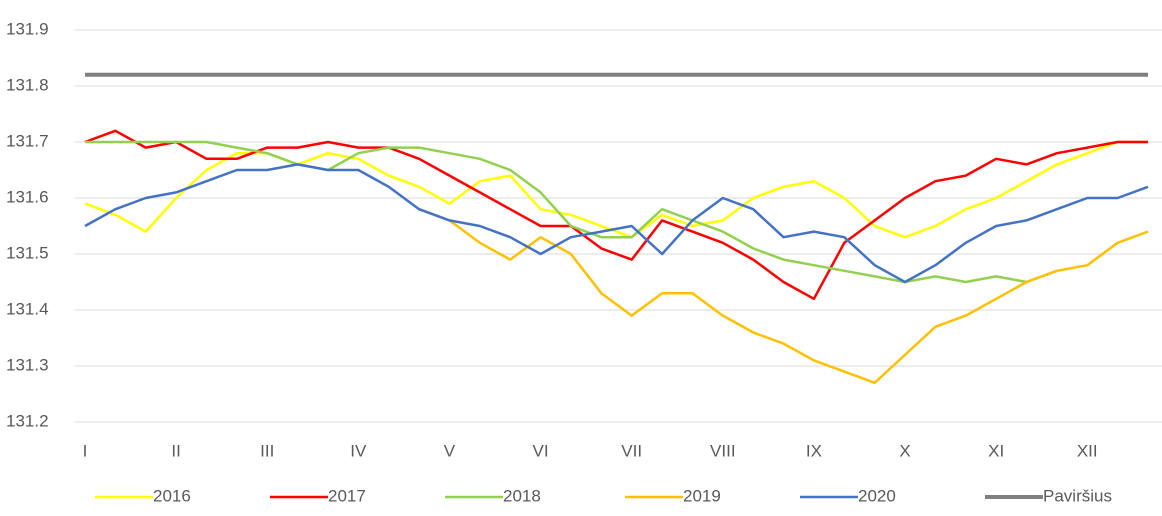 Image resolution: width=1162 pixels, height=516 pixels. I want to click on x-tick-label: VI, so click(541, 450).